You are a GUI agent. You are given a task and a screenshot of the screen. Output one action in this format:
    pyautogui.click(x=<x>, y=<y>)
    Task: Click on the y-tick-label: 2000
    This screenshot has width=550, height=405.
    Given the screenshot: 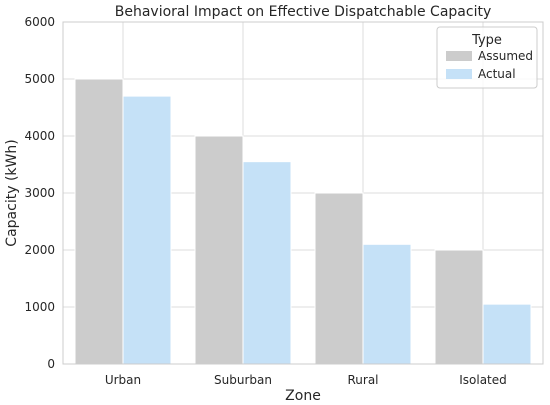 What is the action you would take?
    pyautogui.click(x=39, y=250)
    